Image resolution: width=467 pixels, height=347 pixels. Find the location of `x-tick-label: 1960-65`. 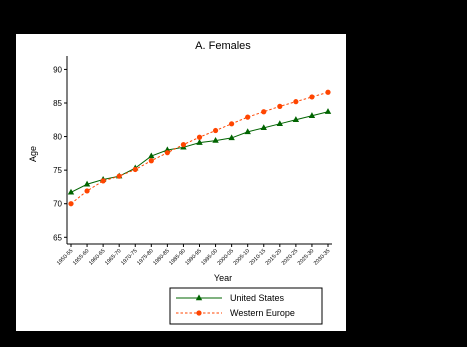

x-tick-label: 1960-65 is located at coordinates (97, 257).